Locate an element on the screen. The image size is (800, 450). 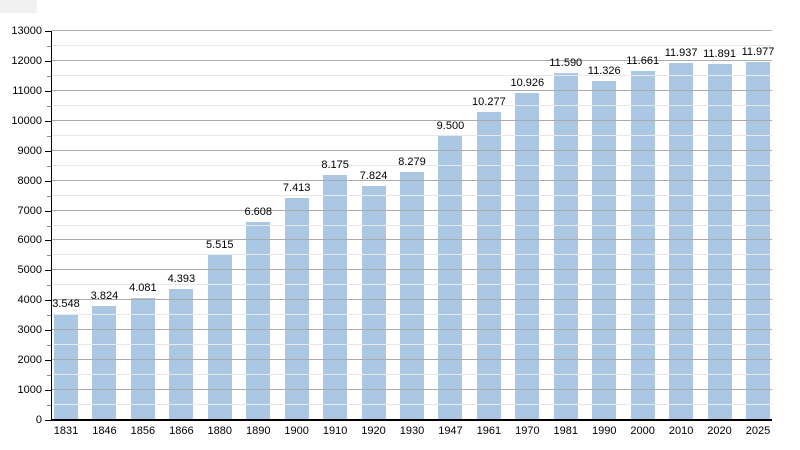
y-tick-label-1000: 1000 is located at coordinates (29, 390).